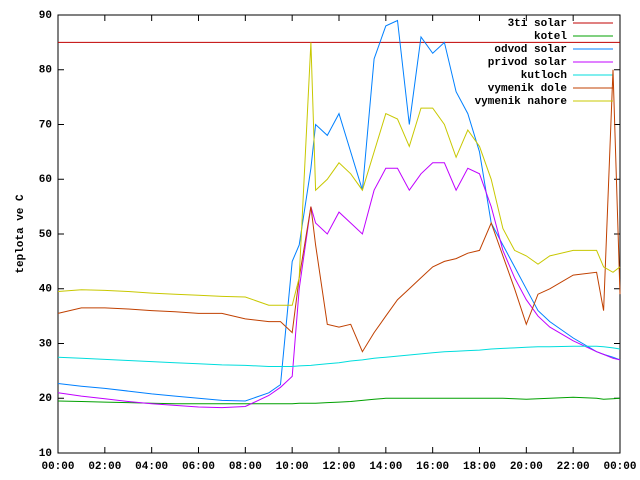  What do you see at coordinates (45, 454) in the screenshot?
I see `y-tick-label: 10` at bounding box center [45, 454].